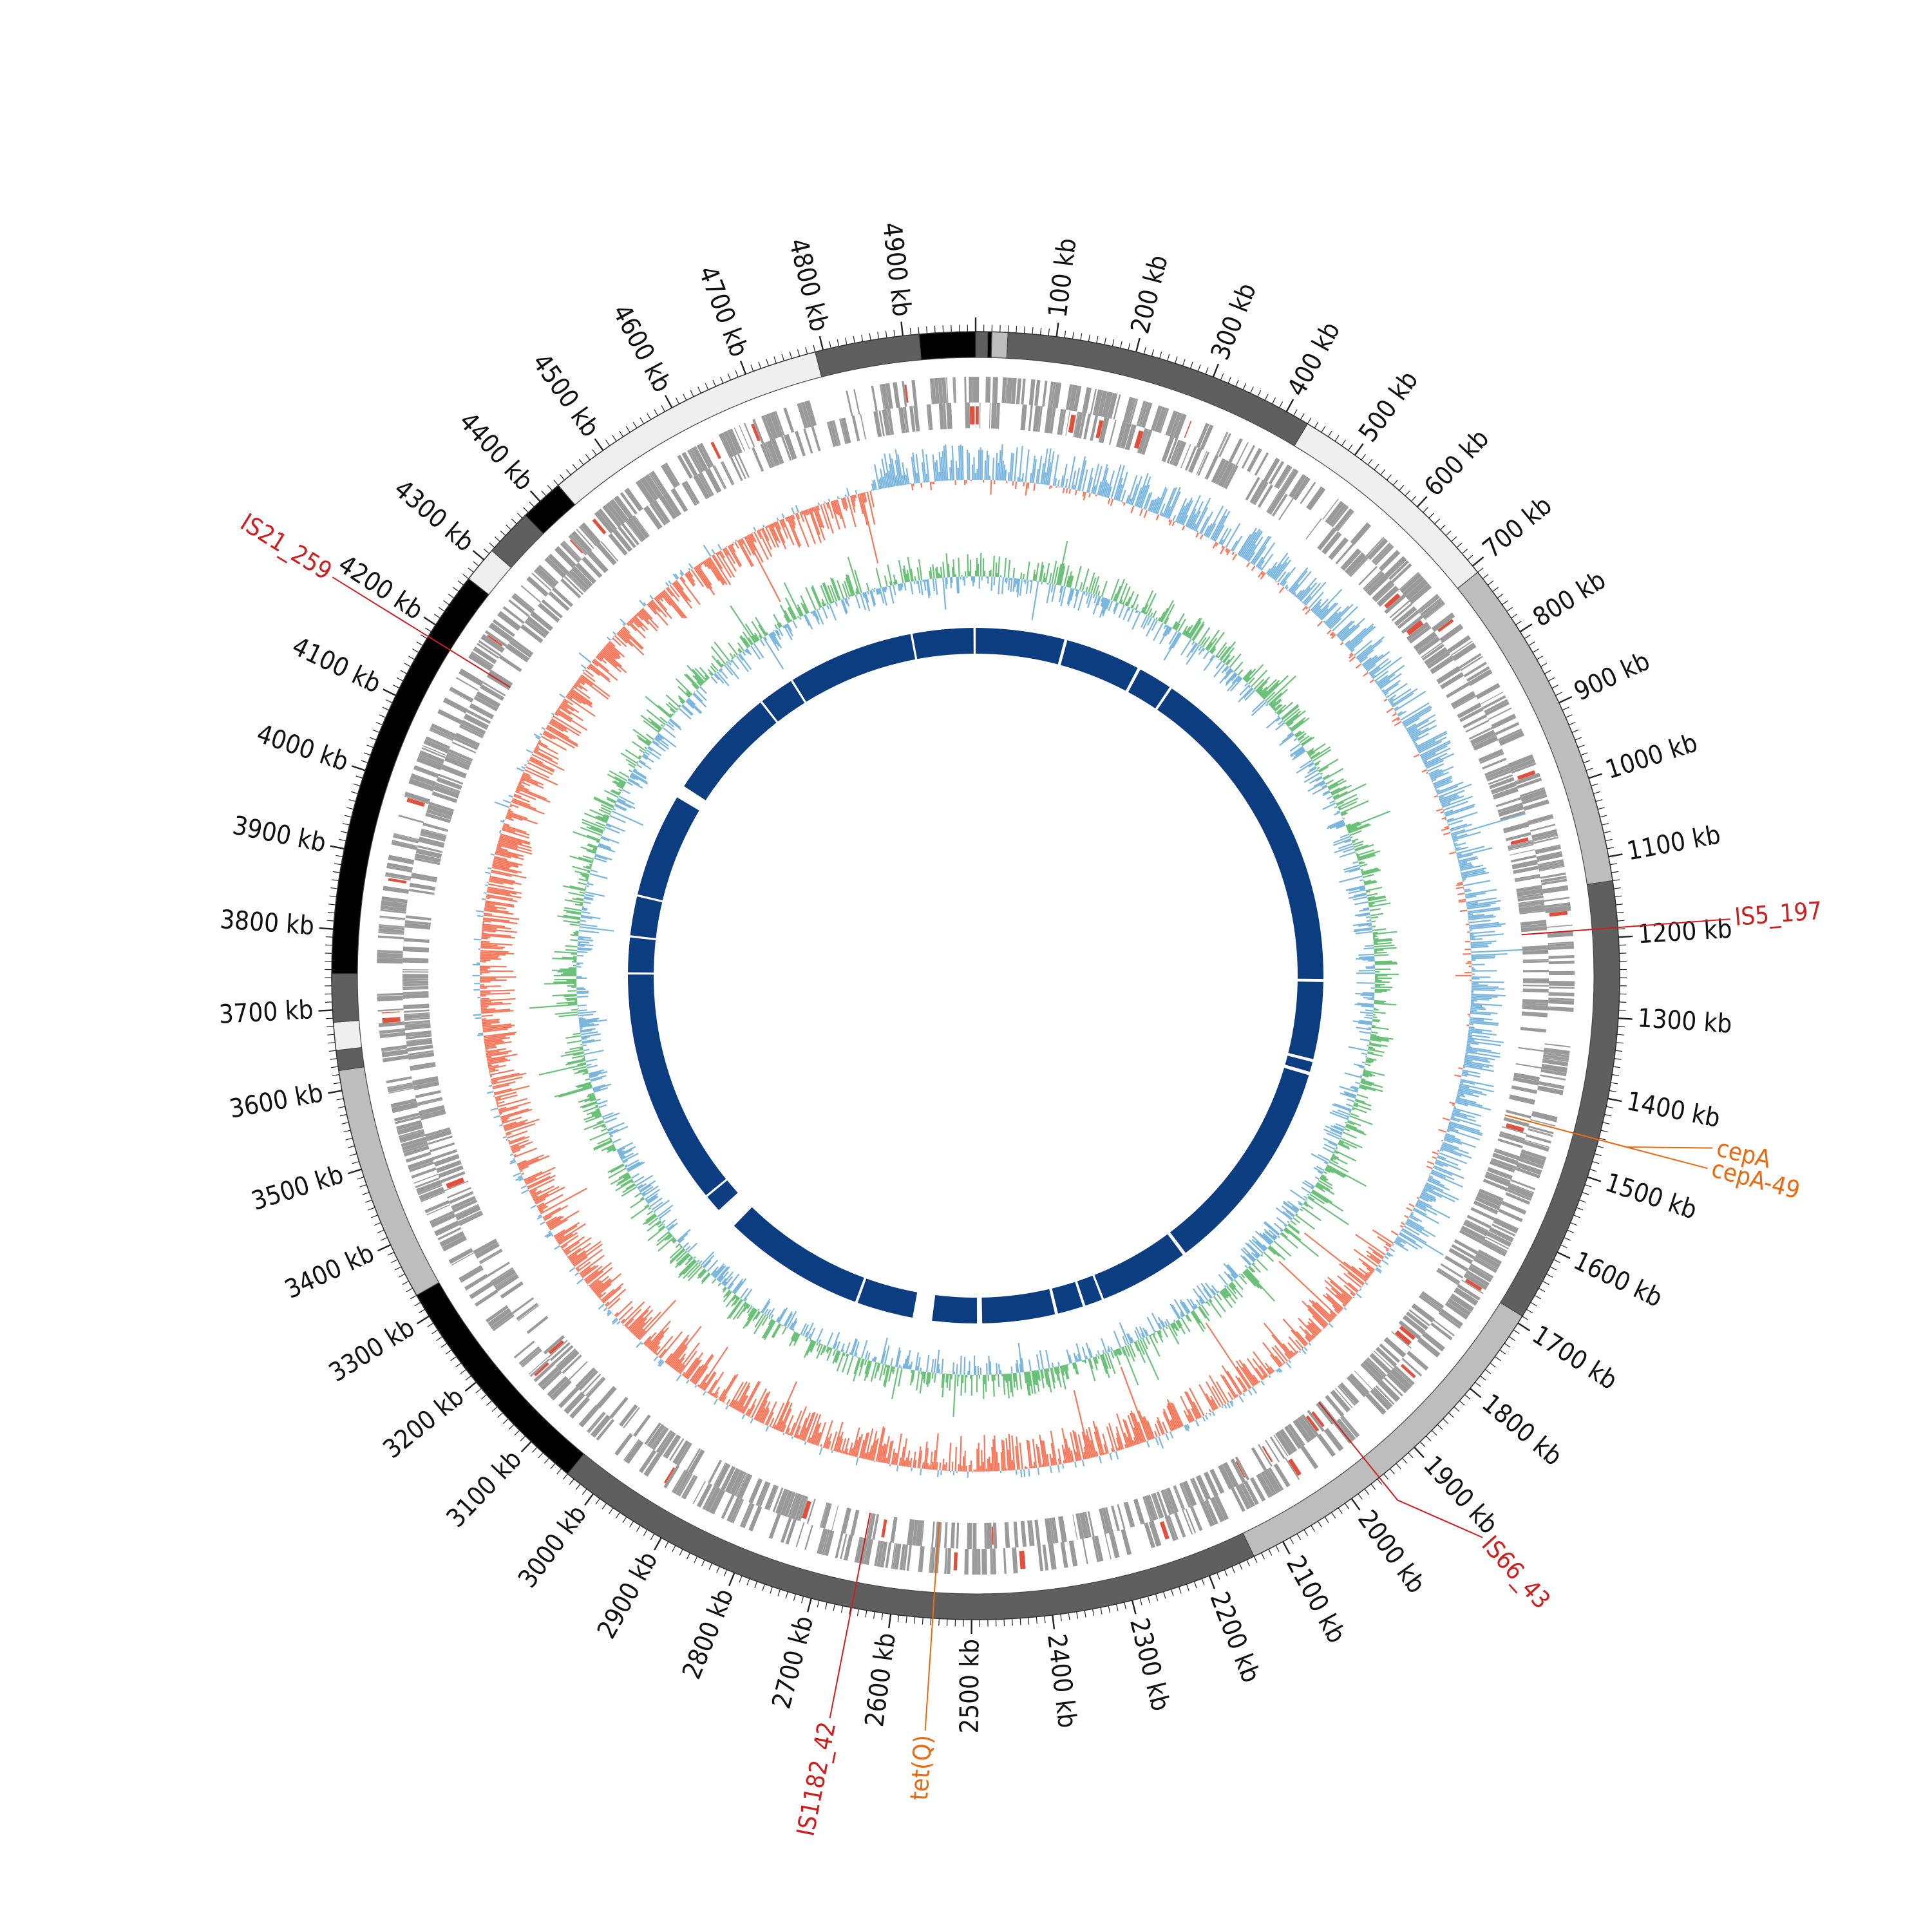  Describe the element at coordinates (1684, 1021) in the screenshot. I see `tick-label: 1300 kb` at that location.